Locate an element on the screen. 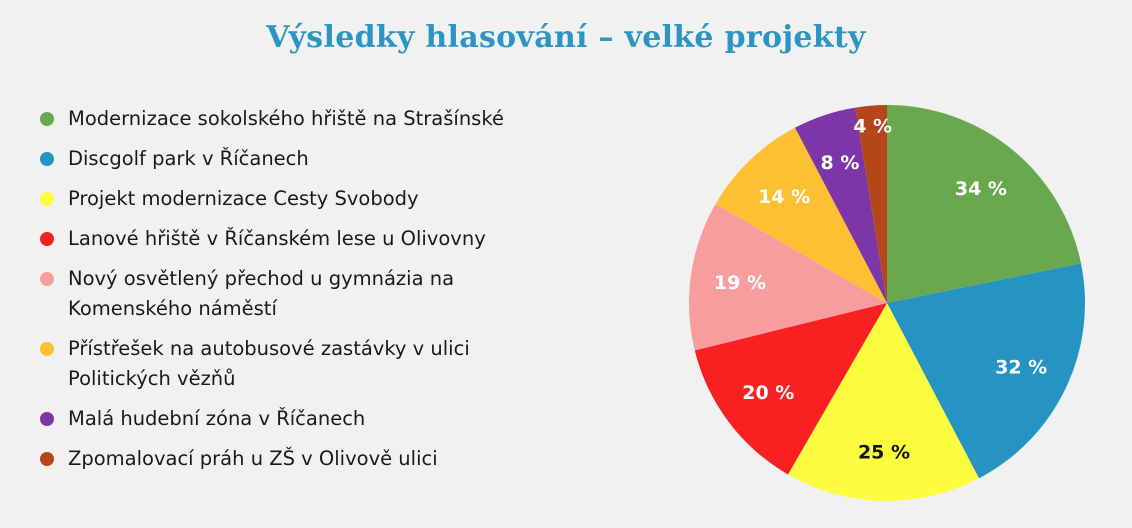 This screenshot has width=1132, height=528. data-label: 19 % is located at coordinates (740, 283).